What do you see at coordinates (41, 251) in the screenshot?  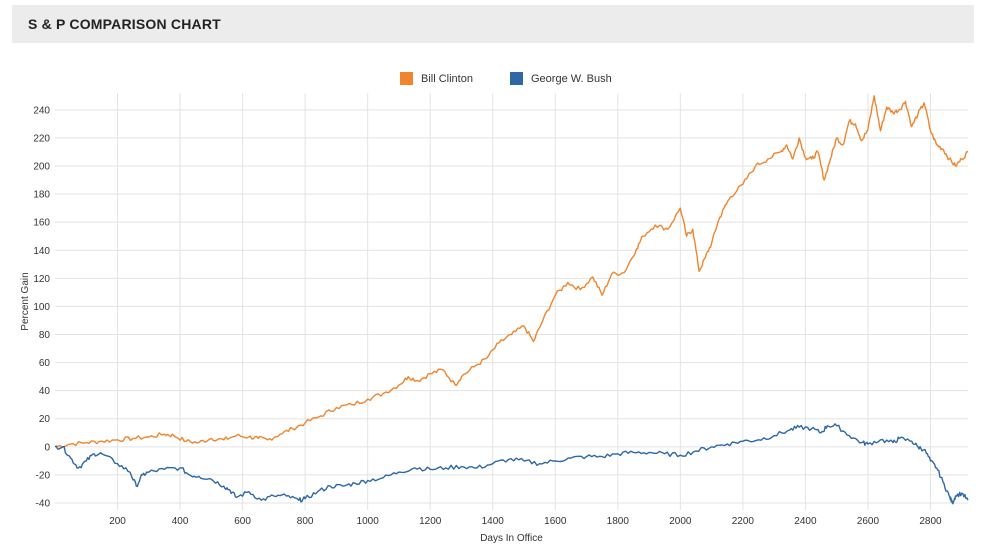 I see `y-tick-label: 140` at bounding box center [41, 251].